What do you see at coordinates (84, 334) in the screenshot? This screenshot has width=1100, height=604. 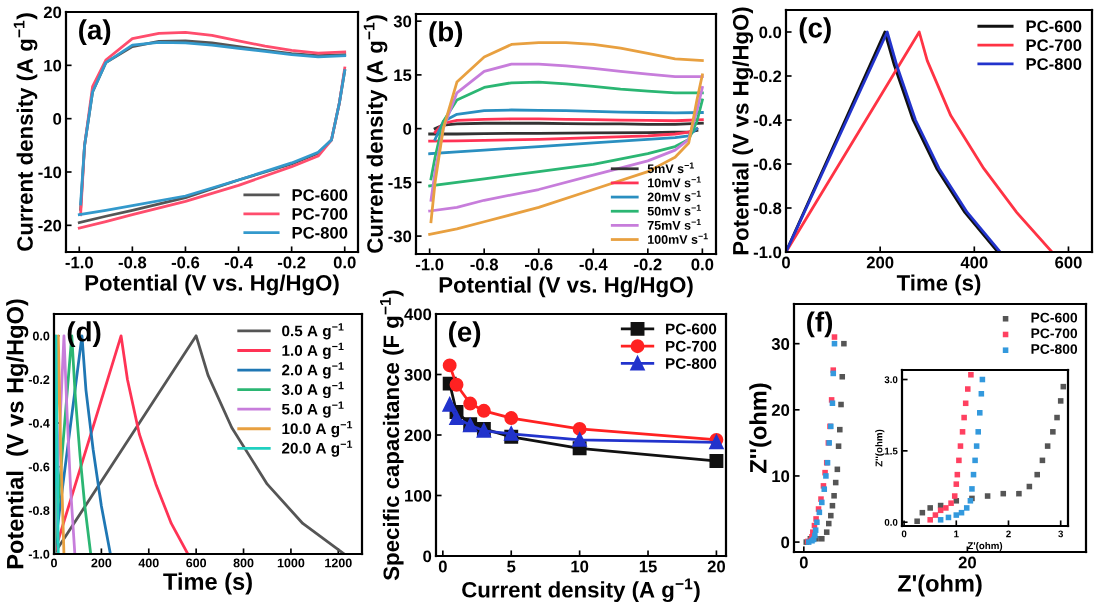 I see `chart-title: (d)` at bounding box center [84, 334].